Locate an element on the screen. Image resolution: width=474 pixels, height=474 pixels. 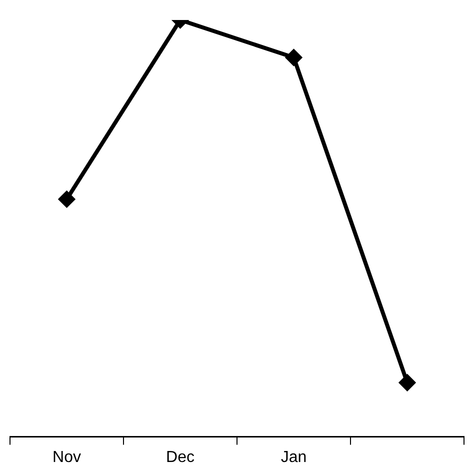
x-tick-label: Nov is located at coordinates (66, 457).